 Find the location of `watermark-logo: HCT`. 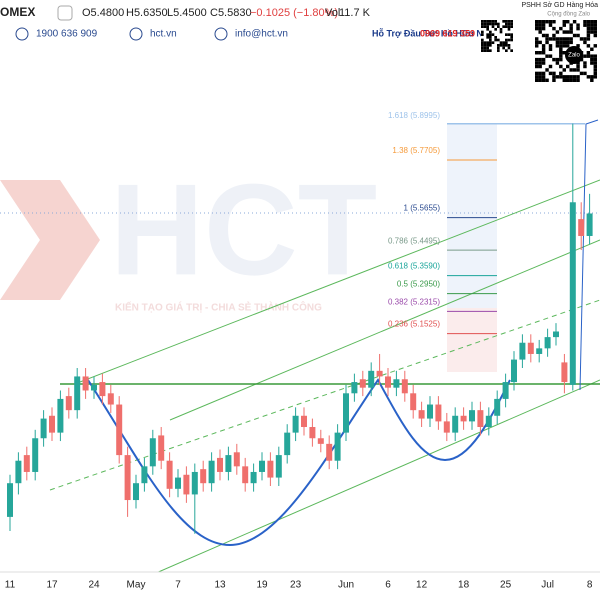

watermark-logo: HCT is located at coordinates (243, 229).